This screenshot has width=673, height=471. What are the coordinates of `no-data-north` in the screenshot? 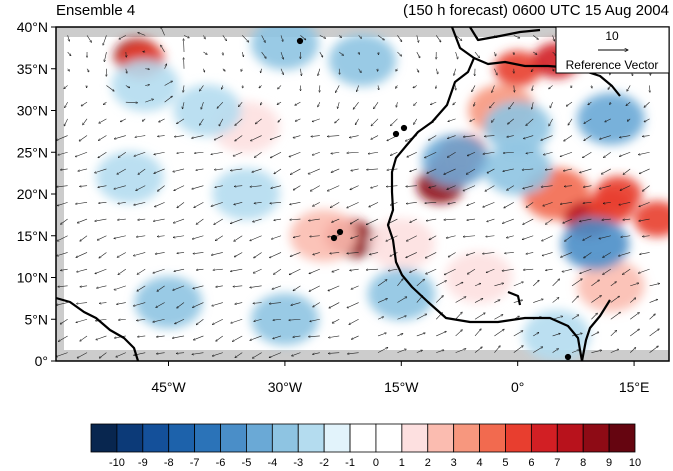 It's located at (362, 32).